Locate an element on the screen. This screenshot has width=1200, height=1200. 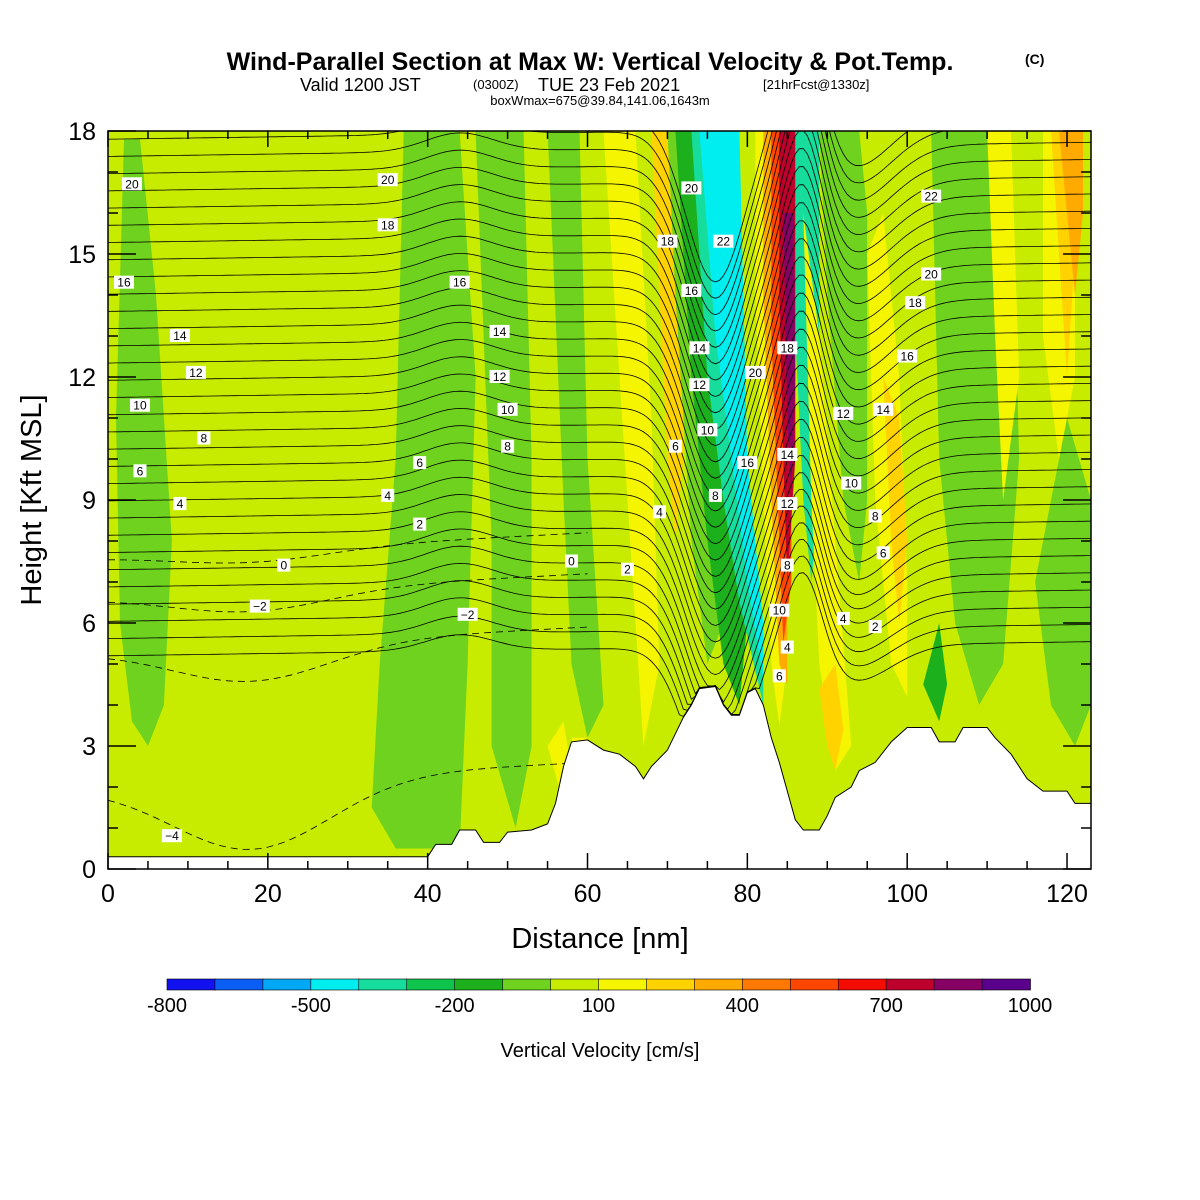
contour-label-text: 22 is located at coordinates (724, 242).